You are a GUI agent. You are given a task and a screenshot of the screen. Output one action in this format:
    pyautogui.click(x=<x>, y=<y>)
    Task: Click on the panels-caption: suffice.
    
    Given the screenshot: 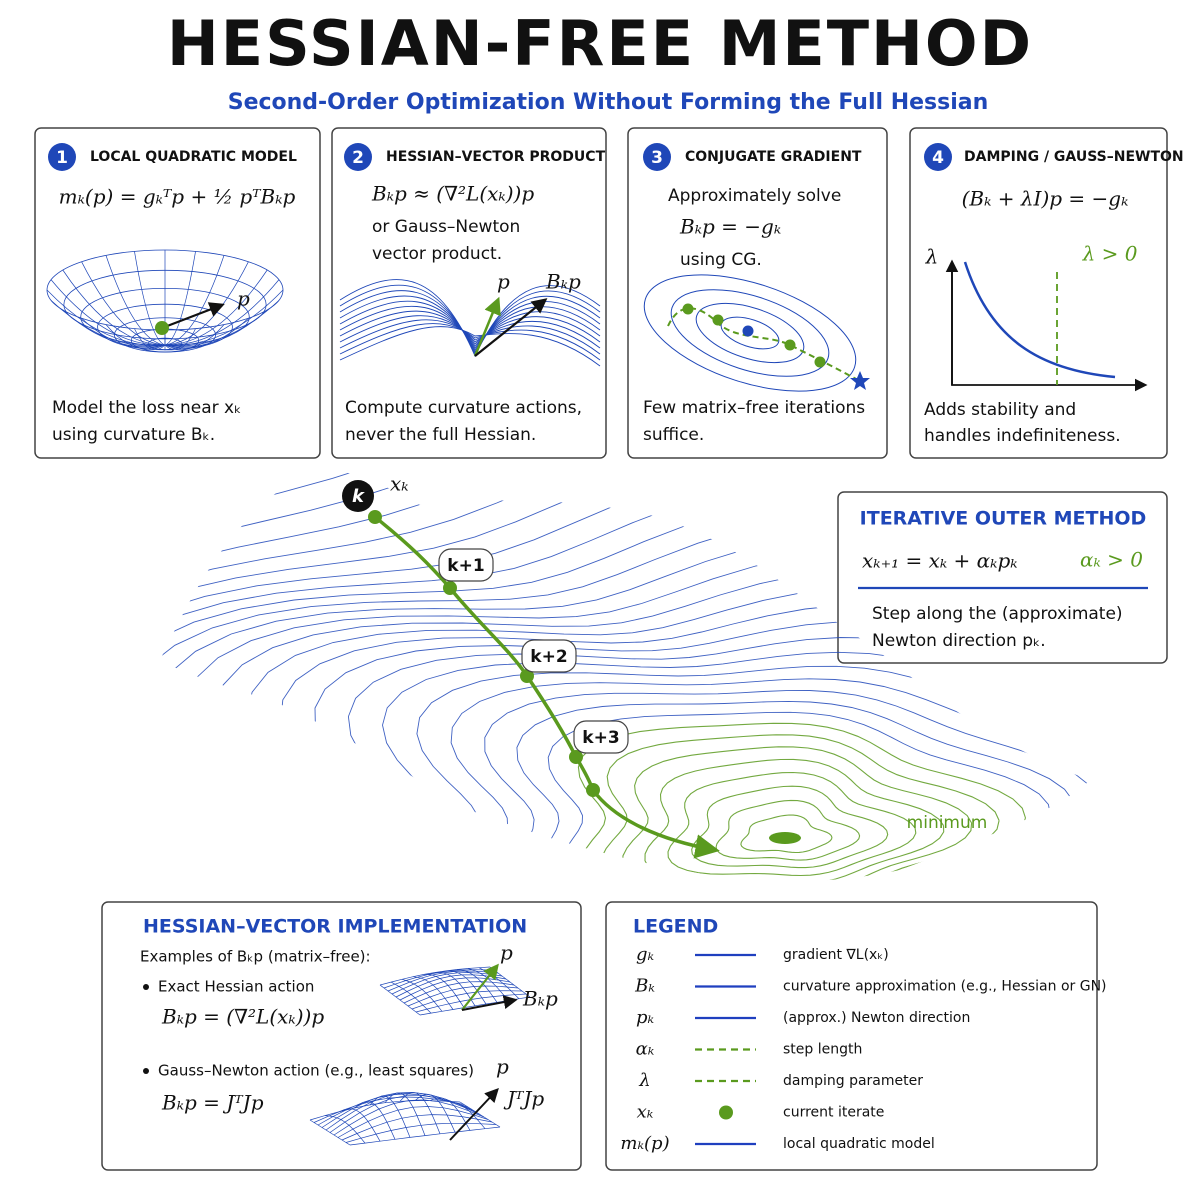 What is the action you would take?
    pyautogui.click(x=673, y=435)
    